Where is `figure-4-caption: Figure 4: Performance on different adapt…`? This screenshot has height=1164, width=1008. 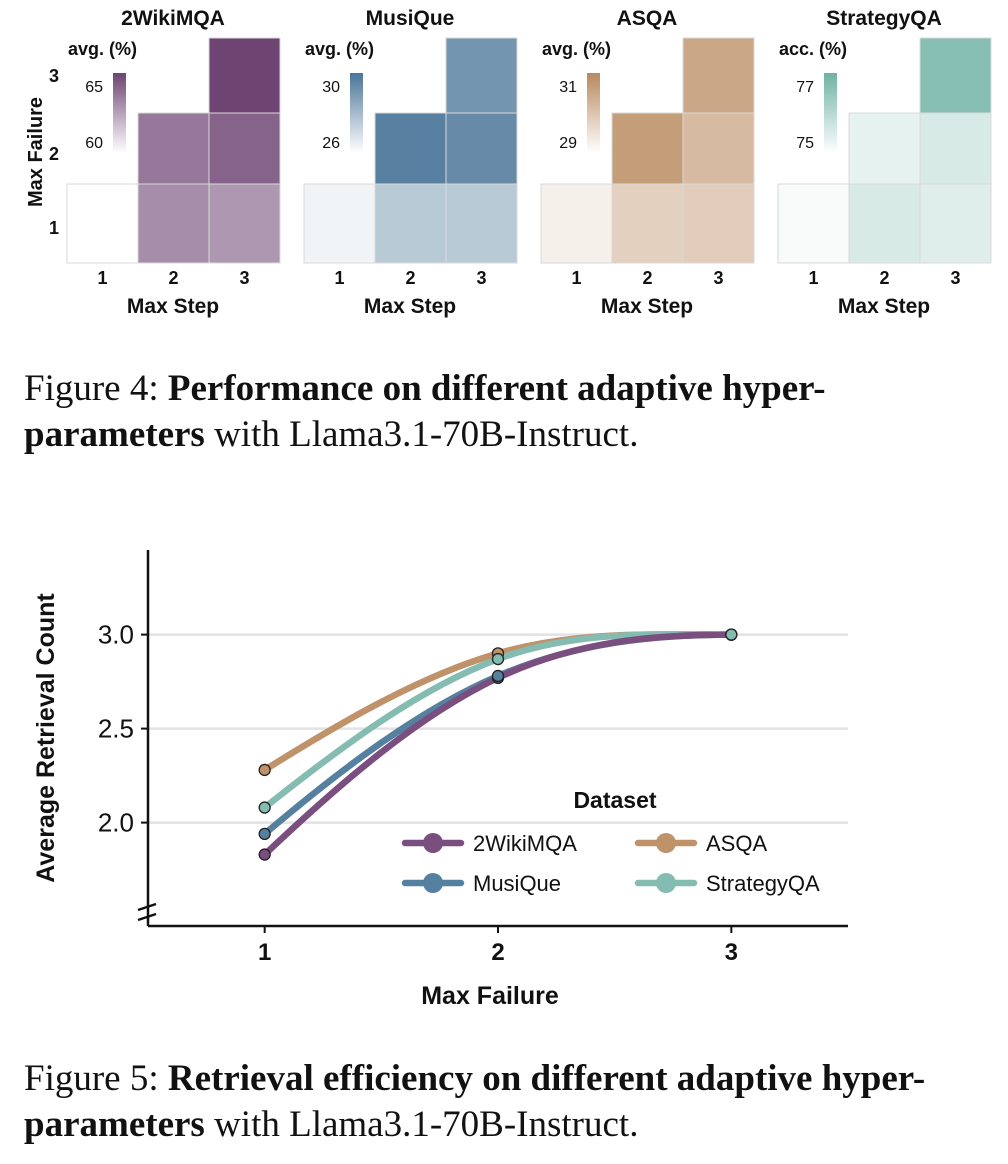 figure-4-caption: Figure 4: Performance on different adapt… is located at coordinates (509, 412).